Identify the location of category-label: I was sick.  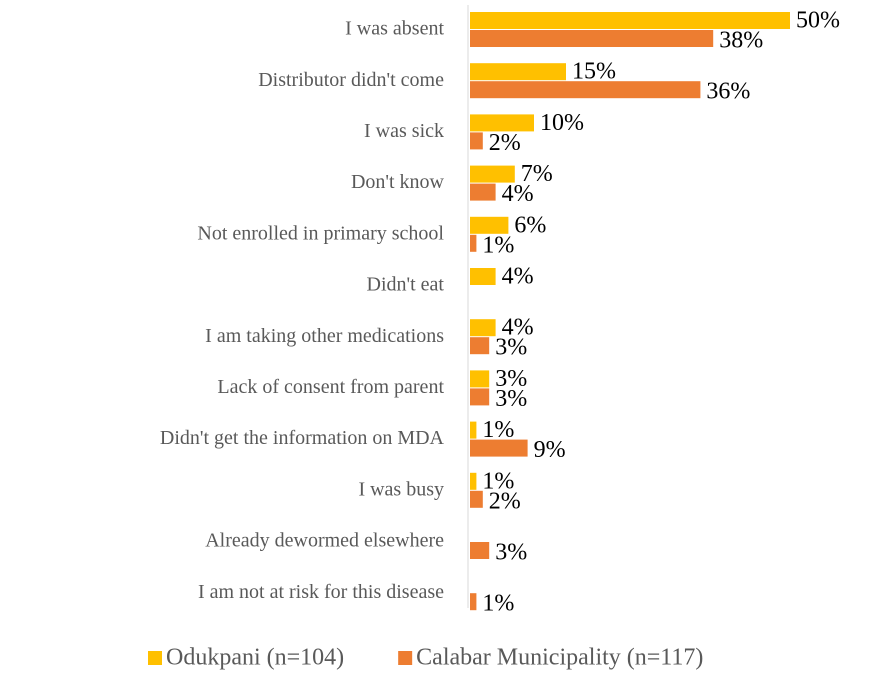
(404, 131).